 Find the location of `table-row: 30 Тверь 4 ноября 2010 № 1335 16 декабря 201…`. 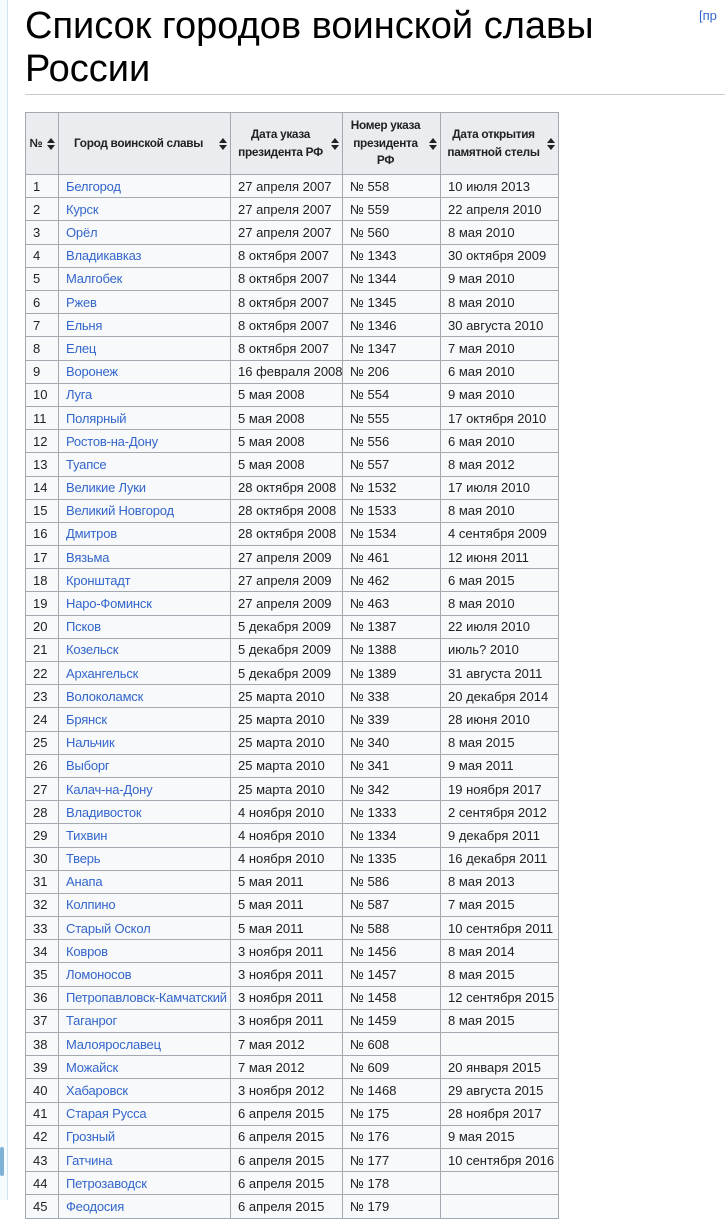

table-row: 30 Тверь 4 ноября 2010 № 1335 16 декабря 201… is located at coordinates (292, 858).